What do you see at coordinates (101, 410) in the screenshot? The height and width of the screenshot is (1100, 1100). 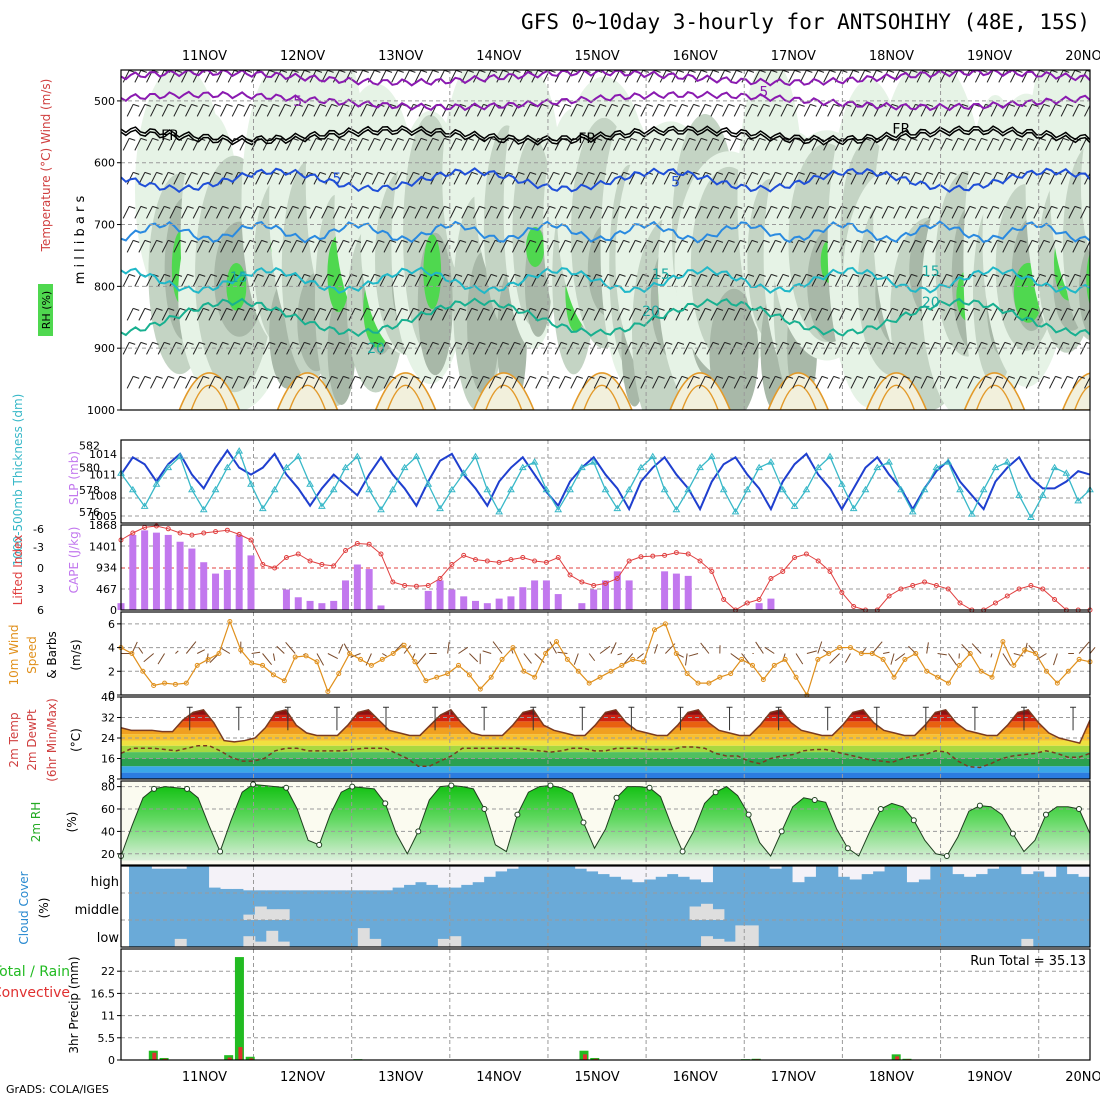 I see `pressure-tick-label: 1000` at bounding box center [101, 410].